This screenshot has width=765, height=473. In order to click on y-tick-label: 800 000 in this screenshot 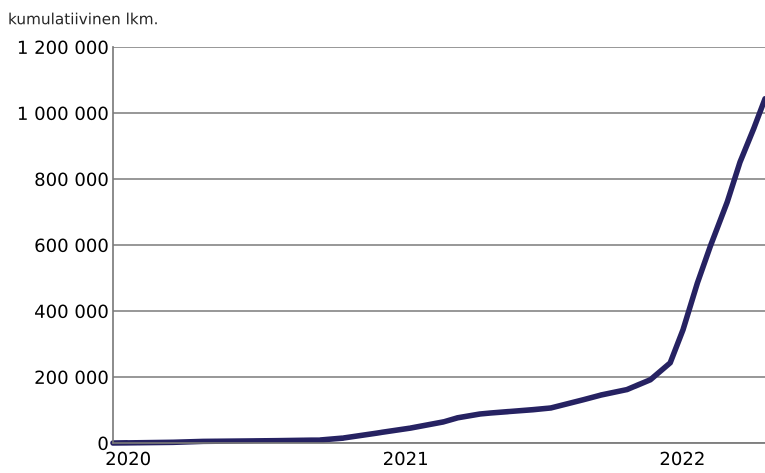, I will do `click(71, 179)`.